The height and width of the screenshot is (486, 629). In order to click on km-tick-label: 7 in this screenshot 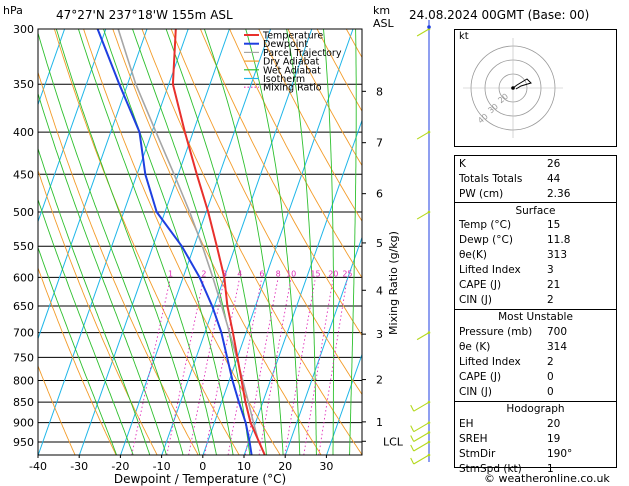, I will do `click(379, 143)`.